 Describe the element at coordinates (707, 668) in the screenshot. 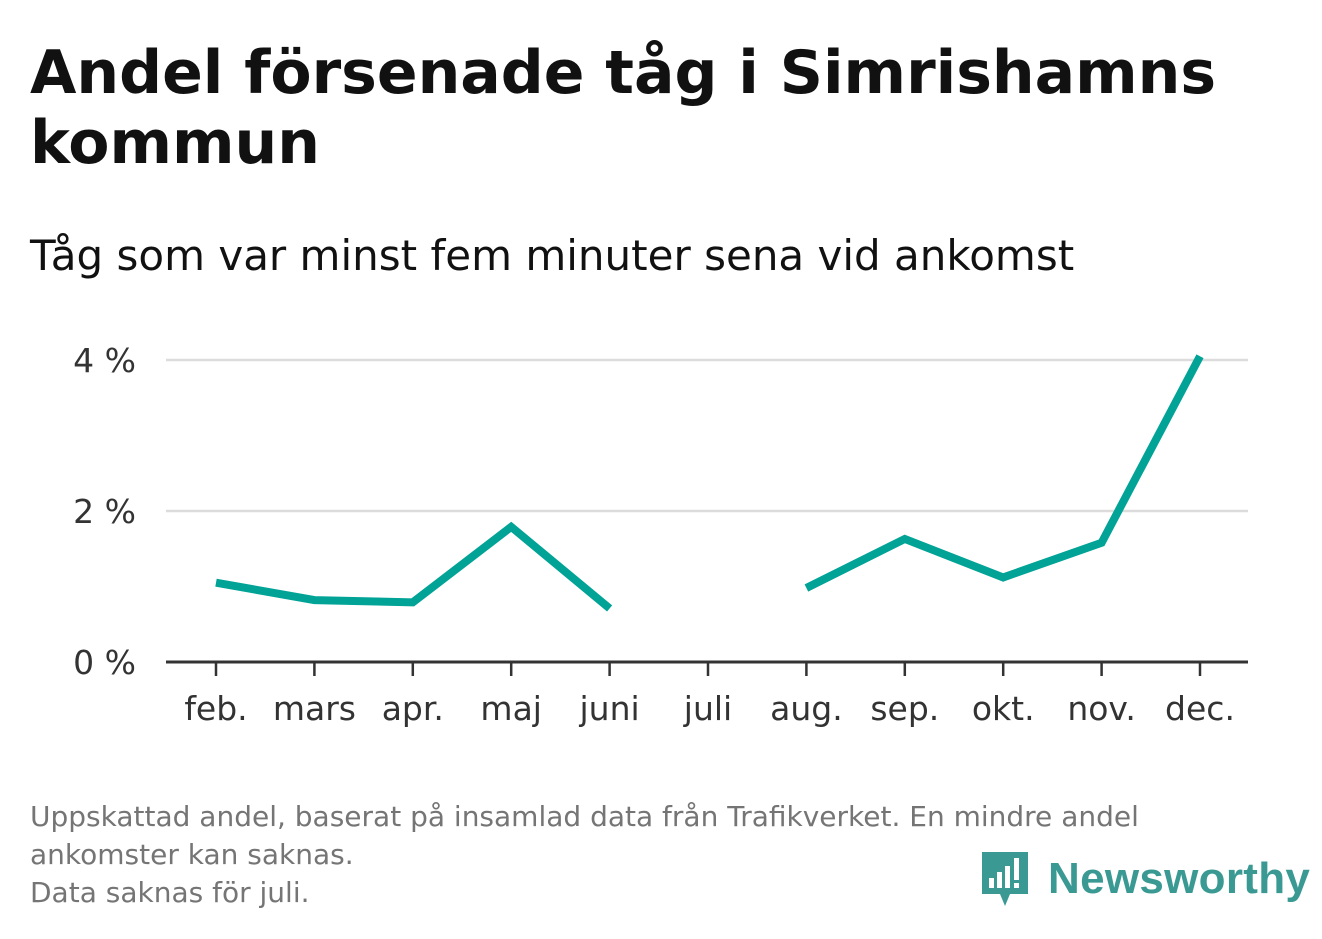

I see `x-axis` at that location.